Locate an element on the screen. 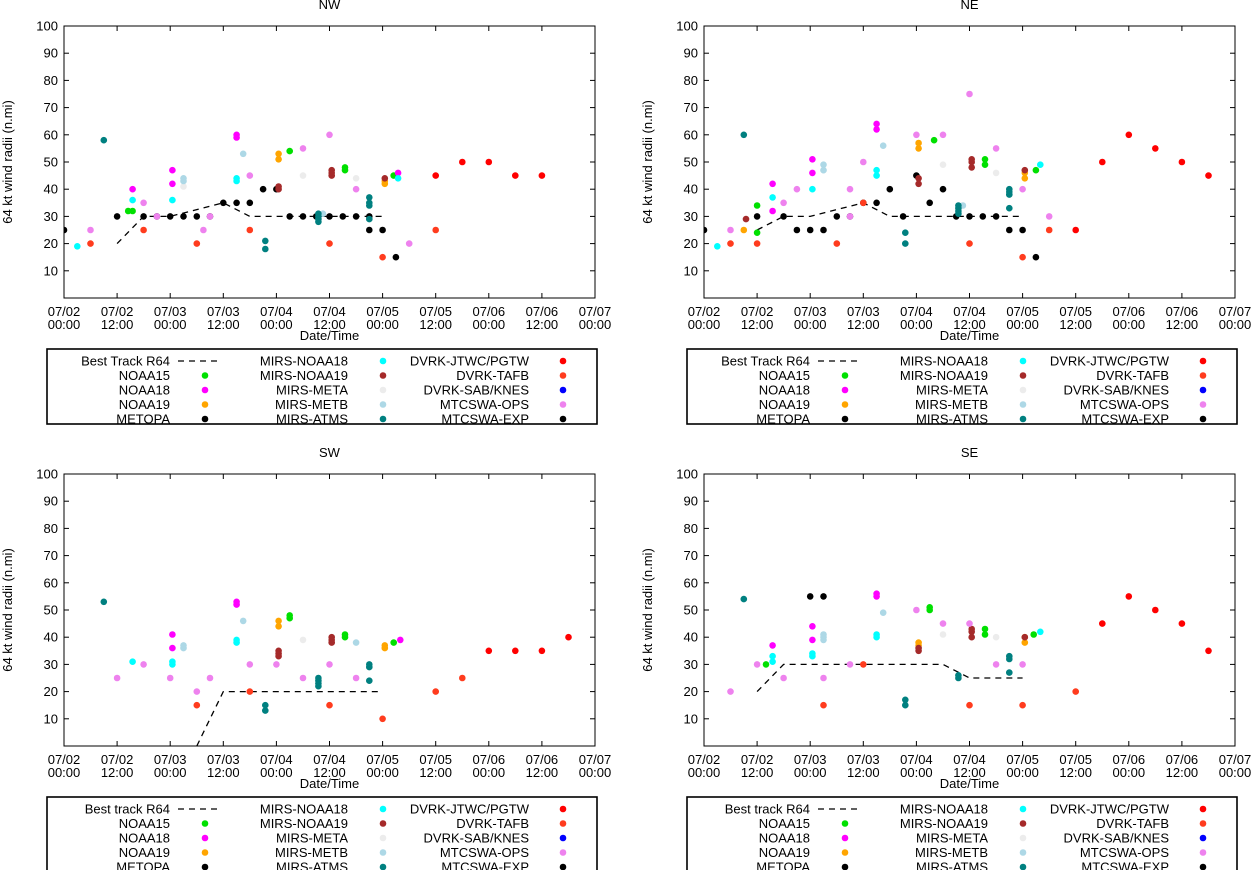 The image size is (1253, 870). legend-label: Best track R64 is located at coordinates (767, 809).